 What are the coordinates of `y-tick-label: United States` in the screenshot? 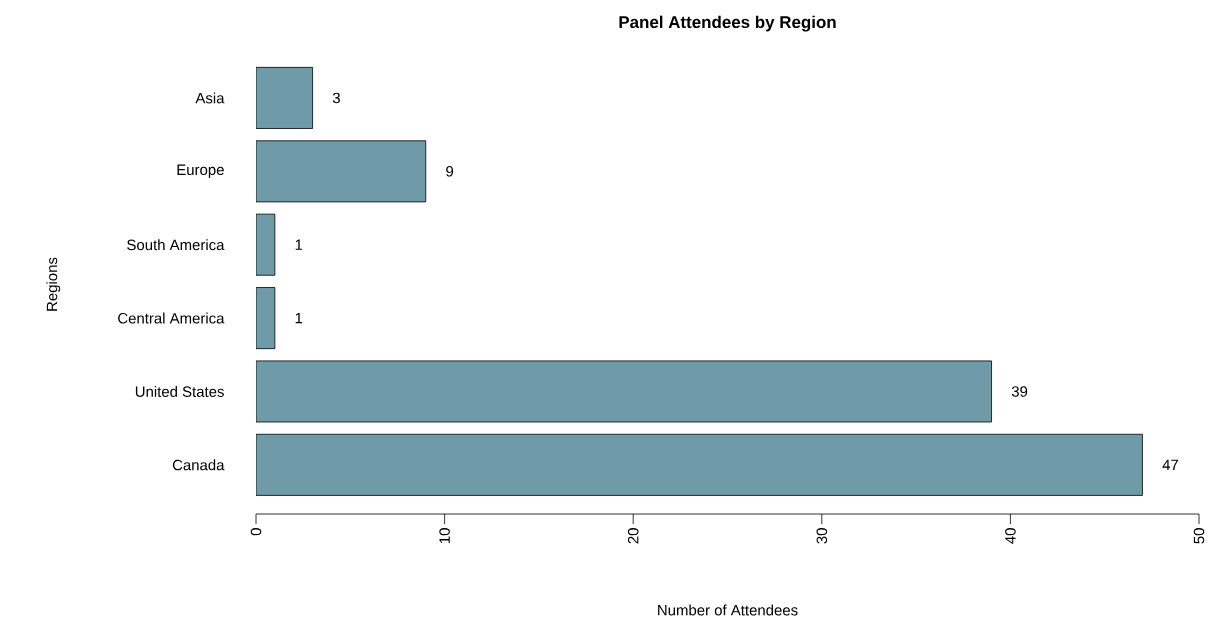 It's located at (179, 391).